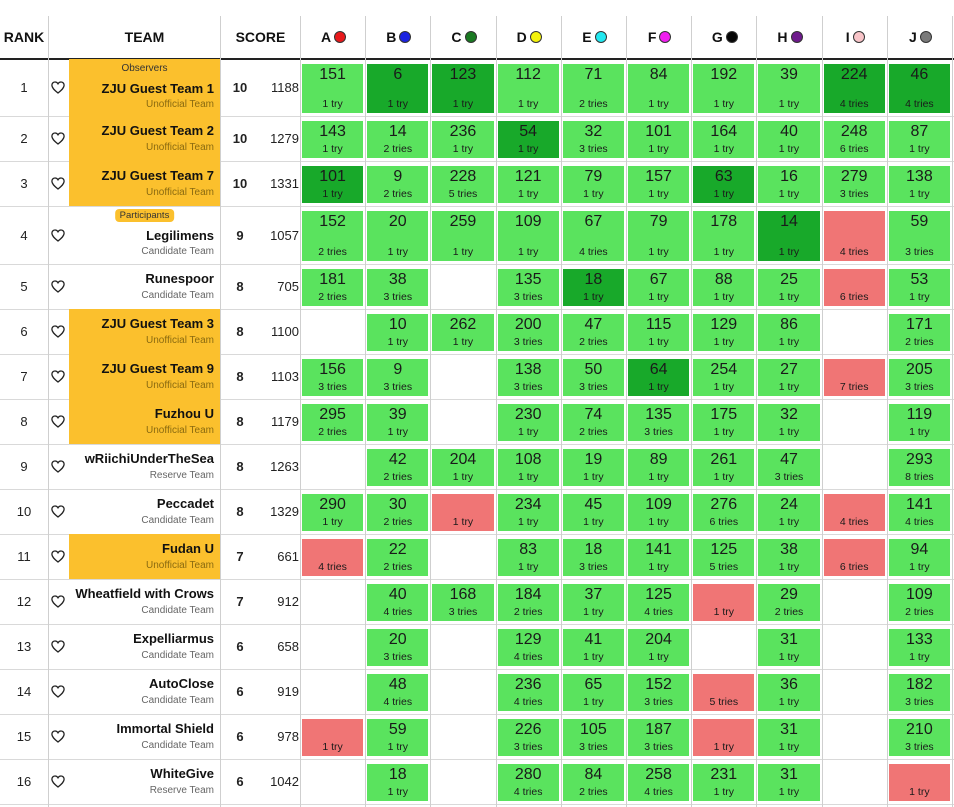 Image resolution: width=954 pixels, height=807 pixels. What do you see at coordinates (529, 37) in the screenshot?
I see `problem-header-d: D` at bounding box center [529, 37].